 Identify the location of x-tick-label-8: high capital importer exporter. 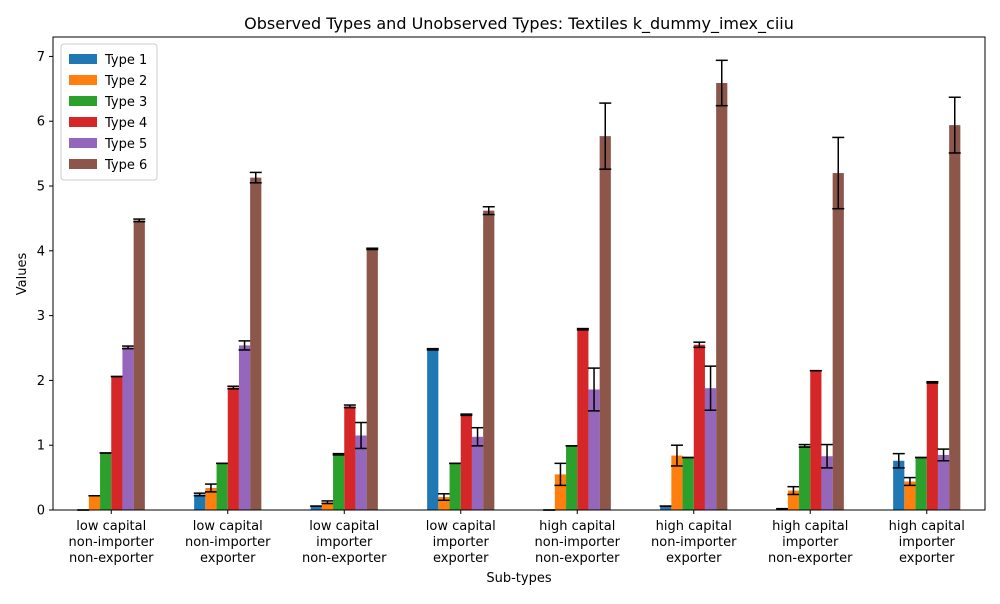
(927, 542).